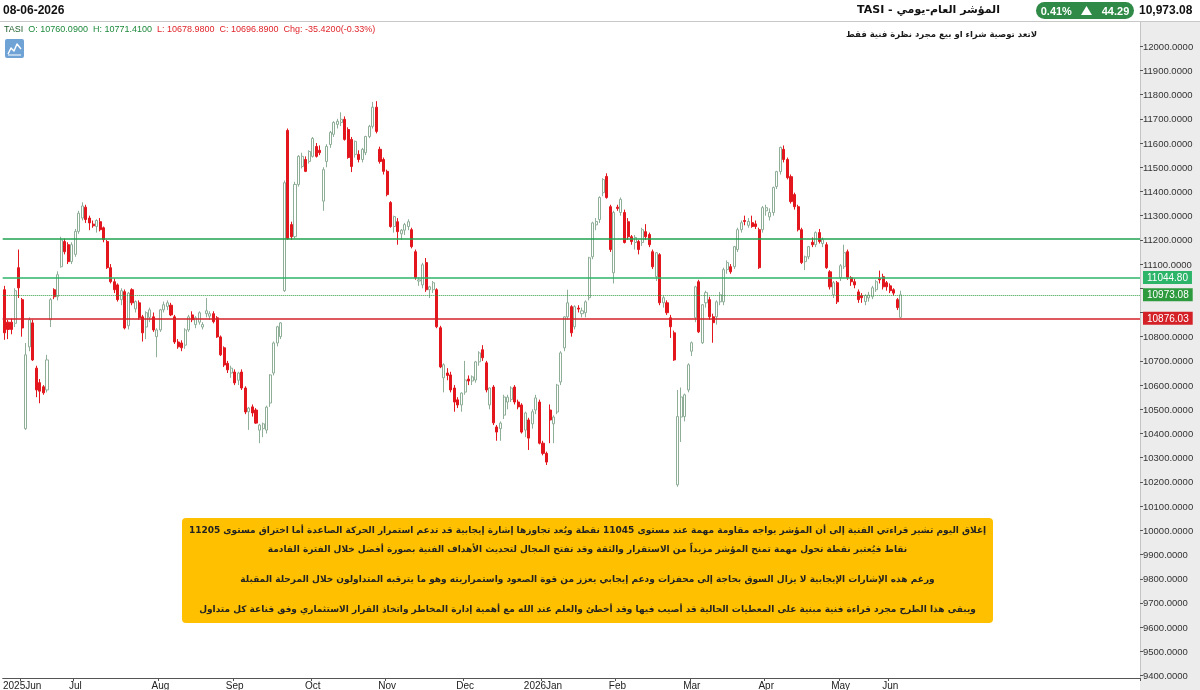 The image size is (1200, 690). What do you see at coordinates (1165, 603) in the screenshot?
I see `y-tick-label: 9700.0000` at bounding box center [1165, 603].